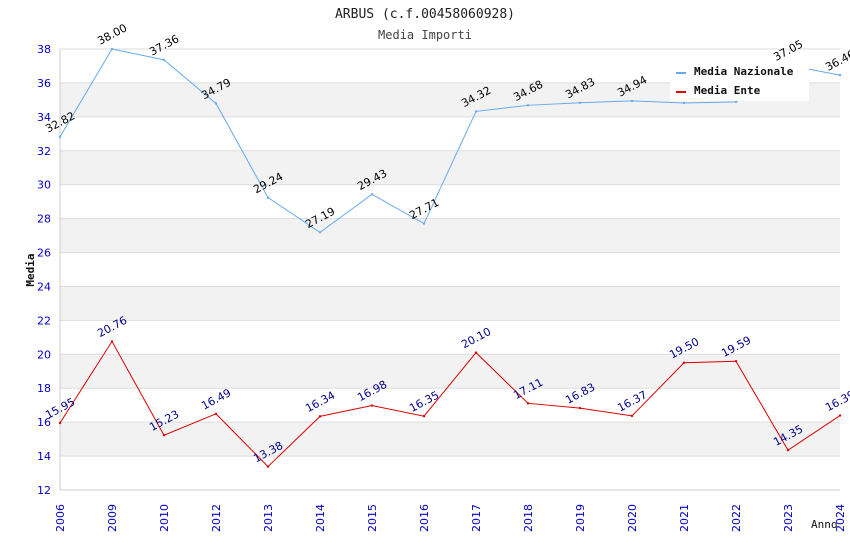 This screenshot has height=550, width=850. Describe the element at coordinates (424, 518) in the screenshot. I see `x-tick-label: 2016` at that location.